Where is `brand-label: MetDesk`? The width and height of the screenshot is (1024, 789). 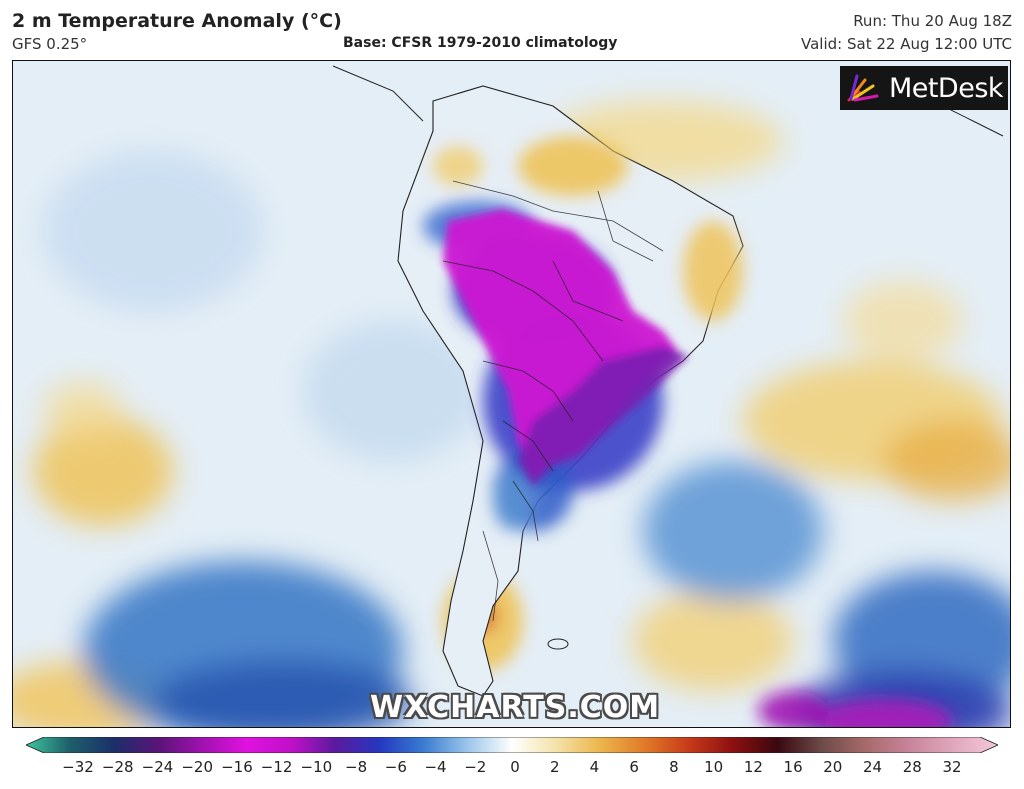 brand-label: MetDesk is located at coordinates (946, 88).